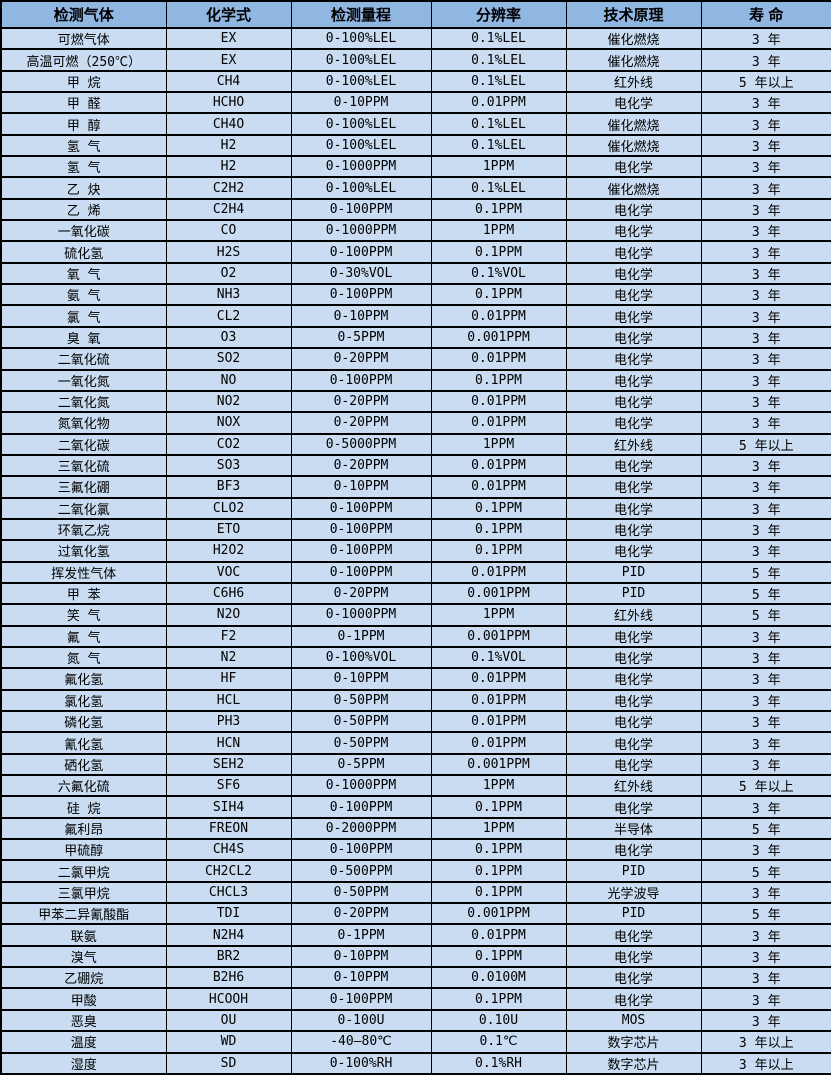 This screenshot has width=831, height=1075. Describe the element at coordinates (228, 231) in the screenshot. I see `cell-formula: CO` at that location.